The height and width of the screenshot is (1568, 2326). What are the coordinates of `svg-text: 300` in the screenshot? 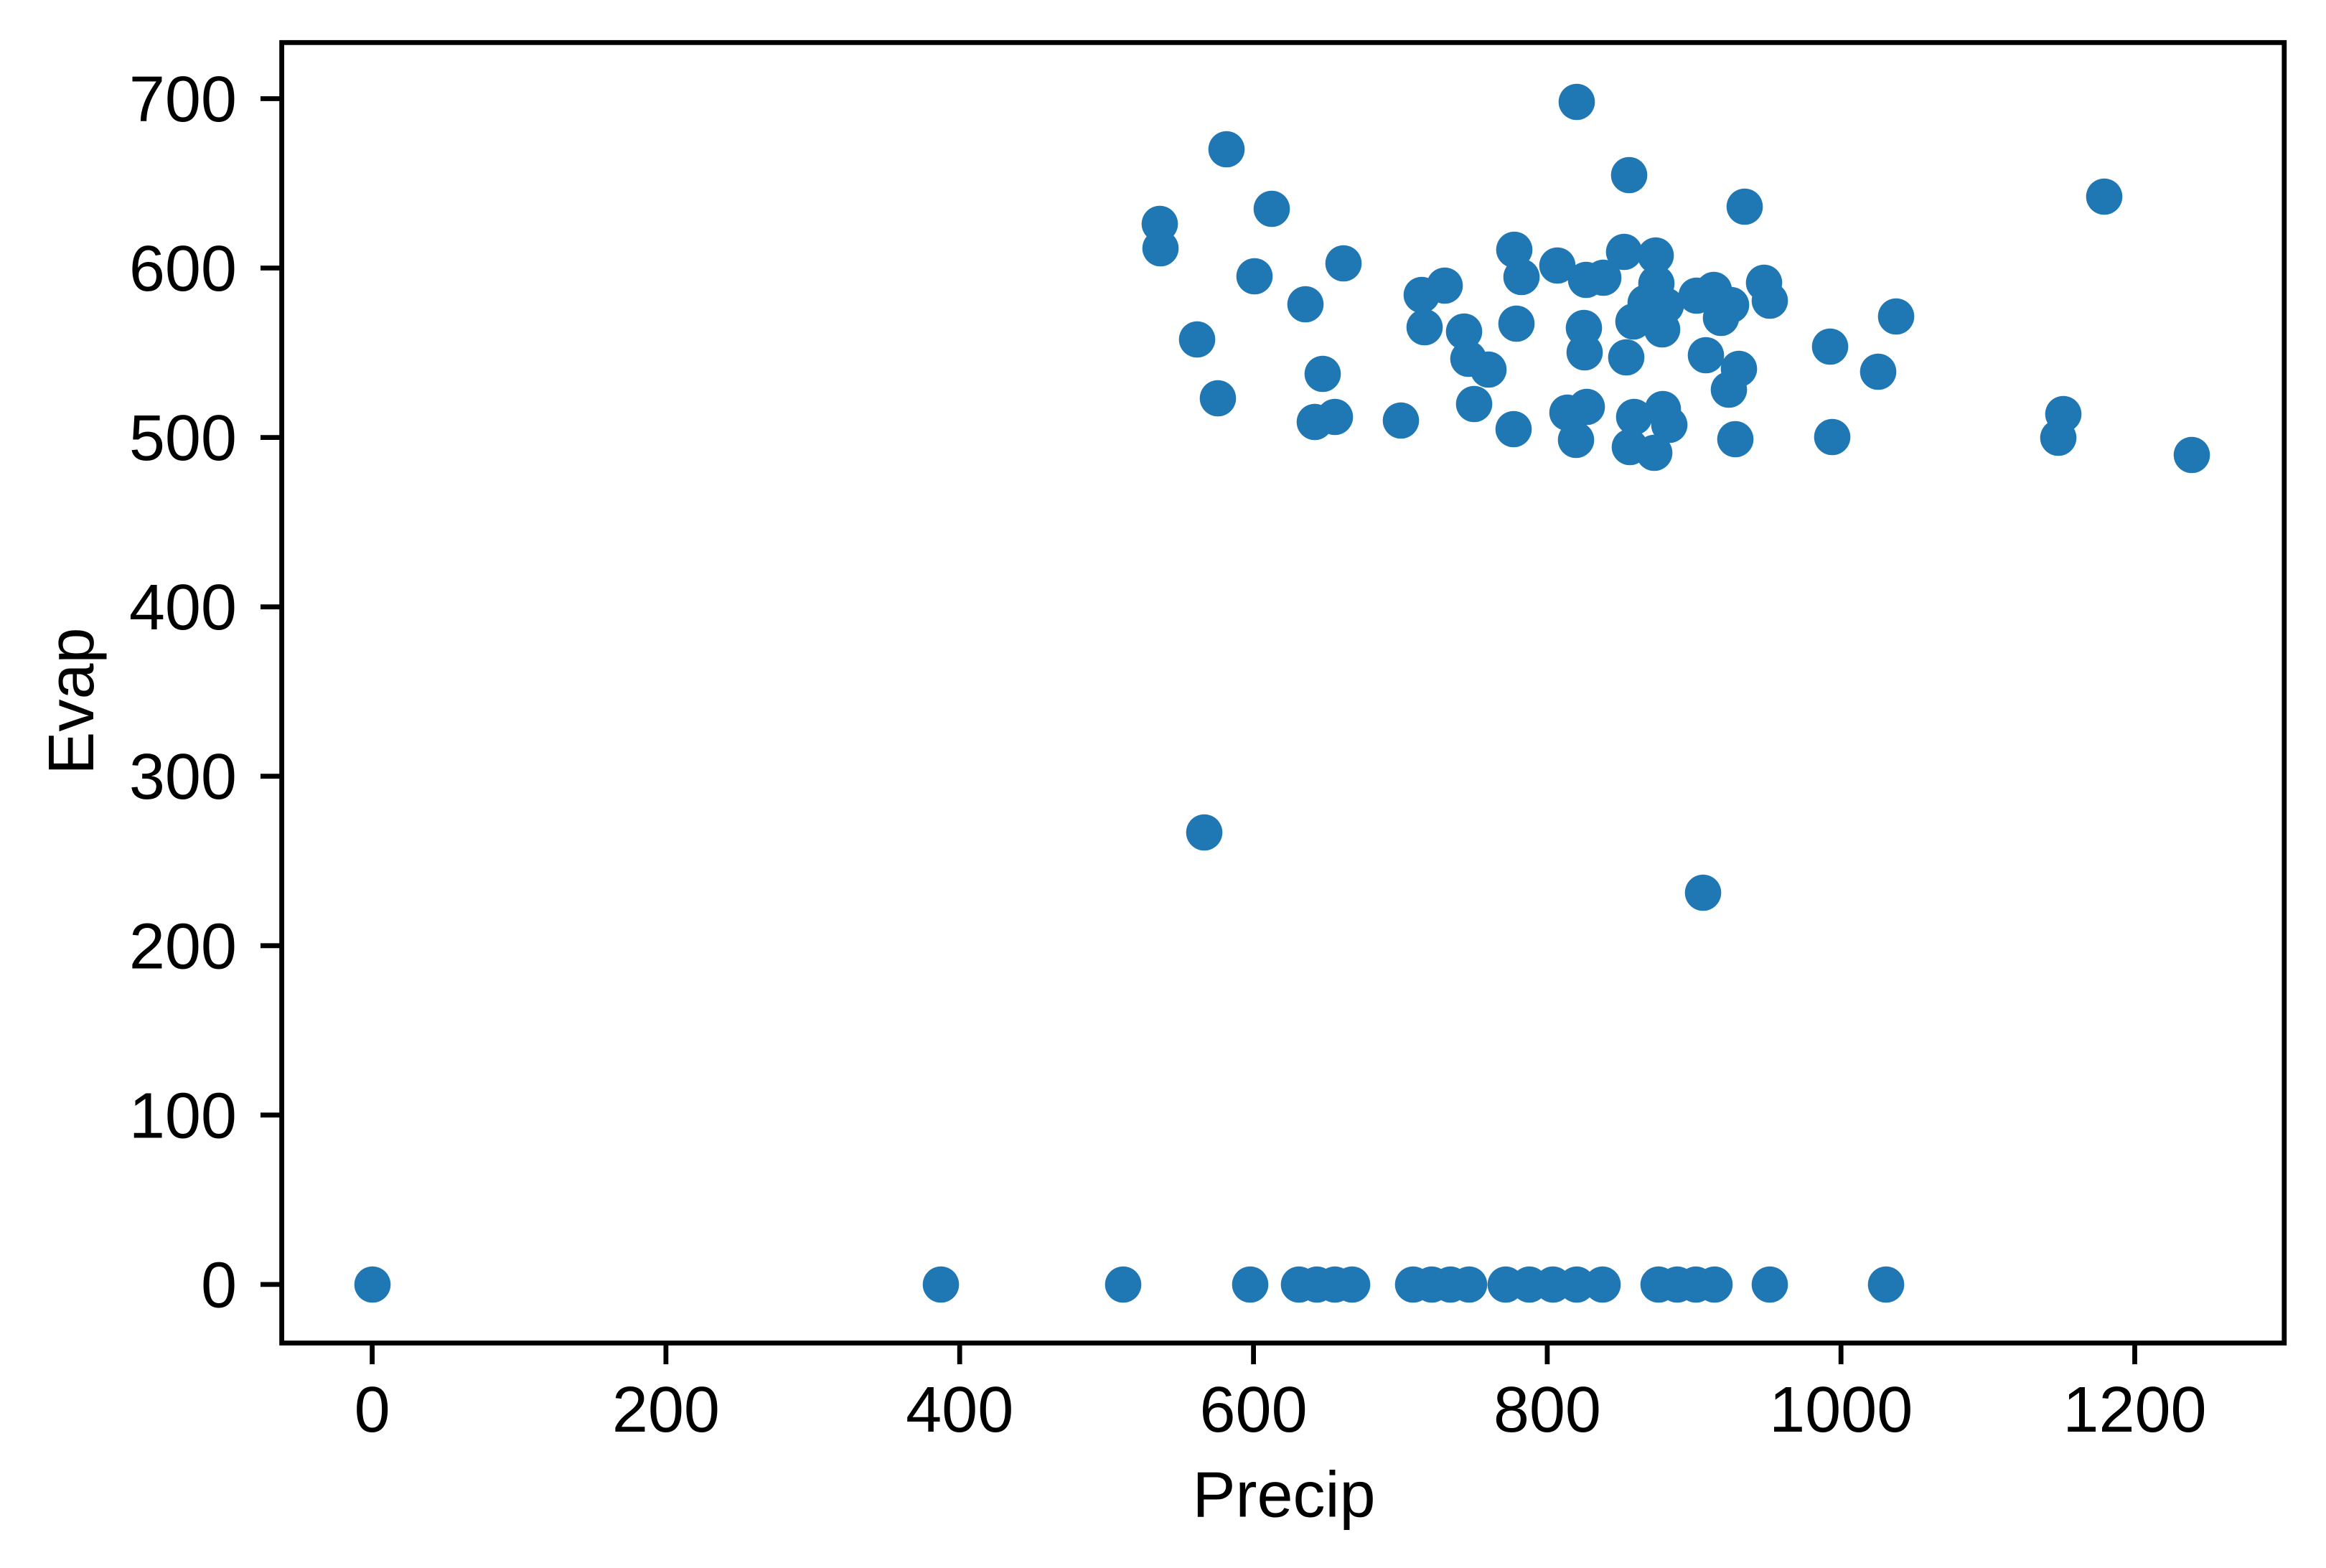 It's located at (183, 777).